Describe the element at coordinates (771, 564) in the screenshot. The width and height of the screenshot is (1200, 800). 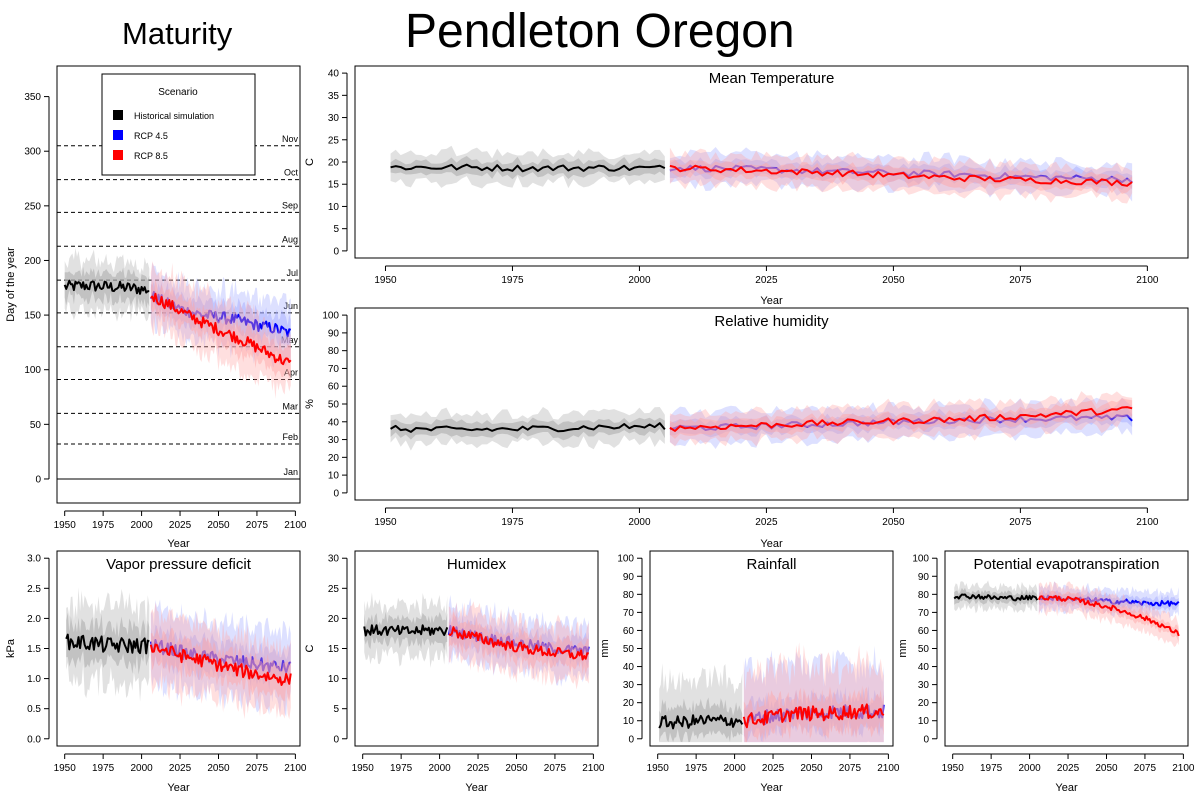
I see `chart-title: Rainfall` at that location.